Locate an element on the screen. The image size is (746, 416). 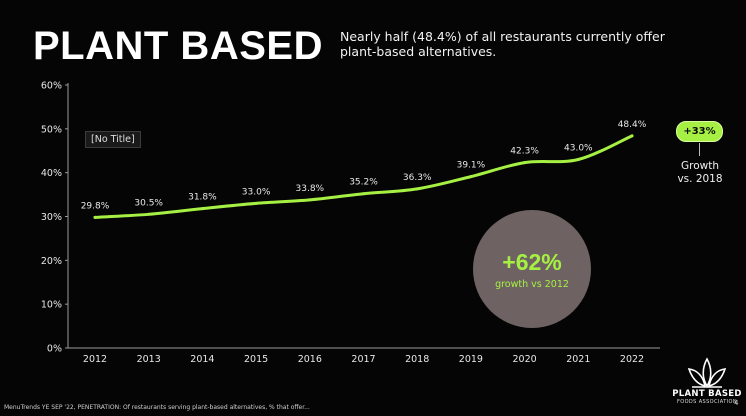
data-label: 29.8% is located at coordinates (95, 206).